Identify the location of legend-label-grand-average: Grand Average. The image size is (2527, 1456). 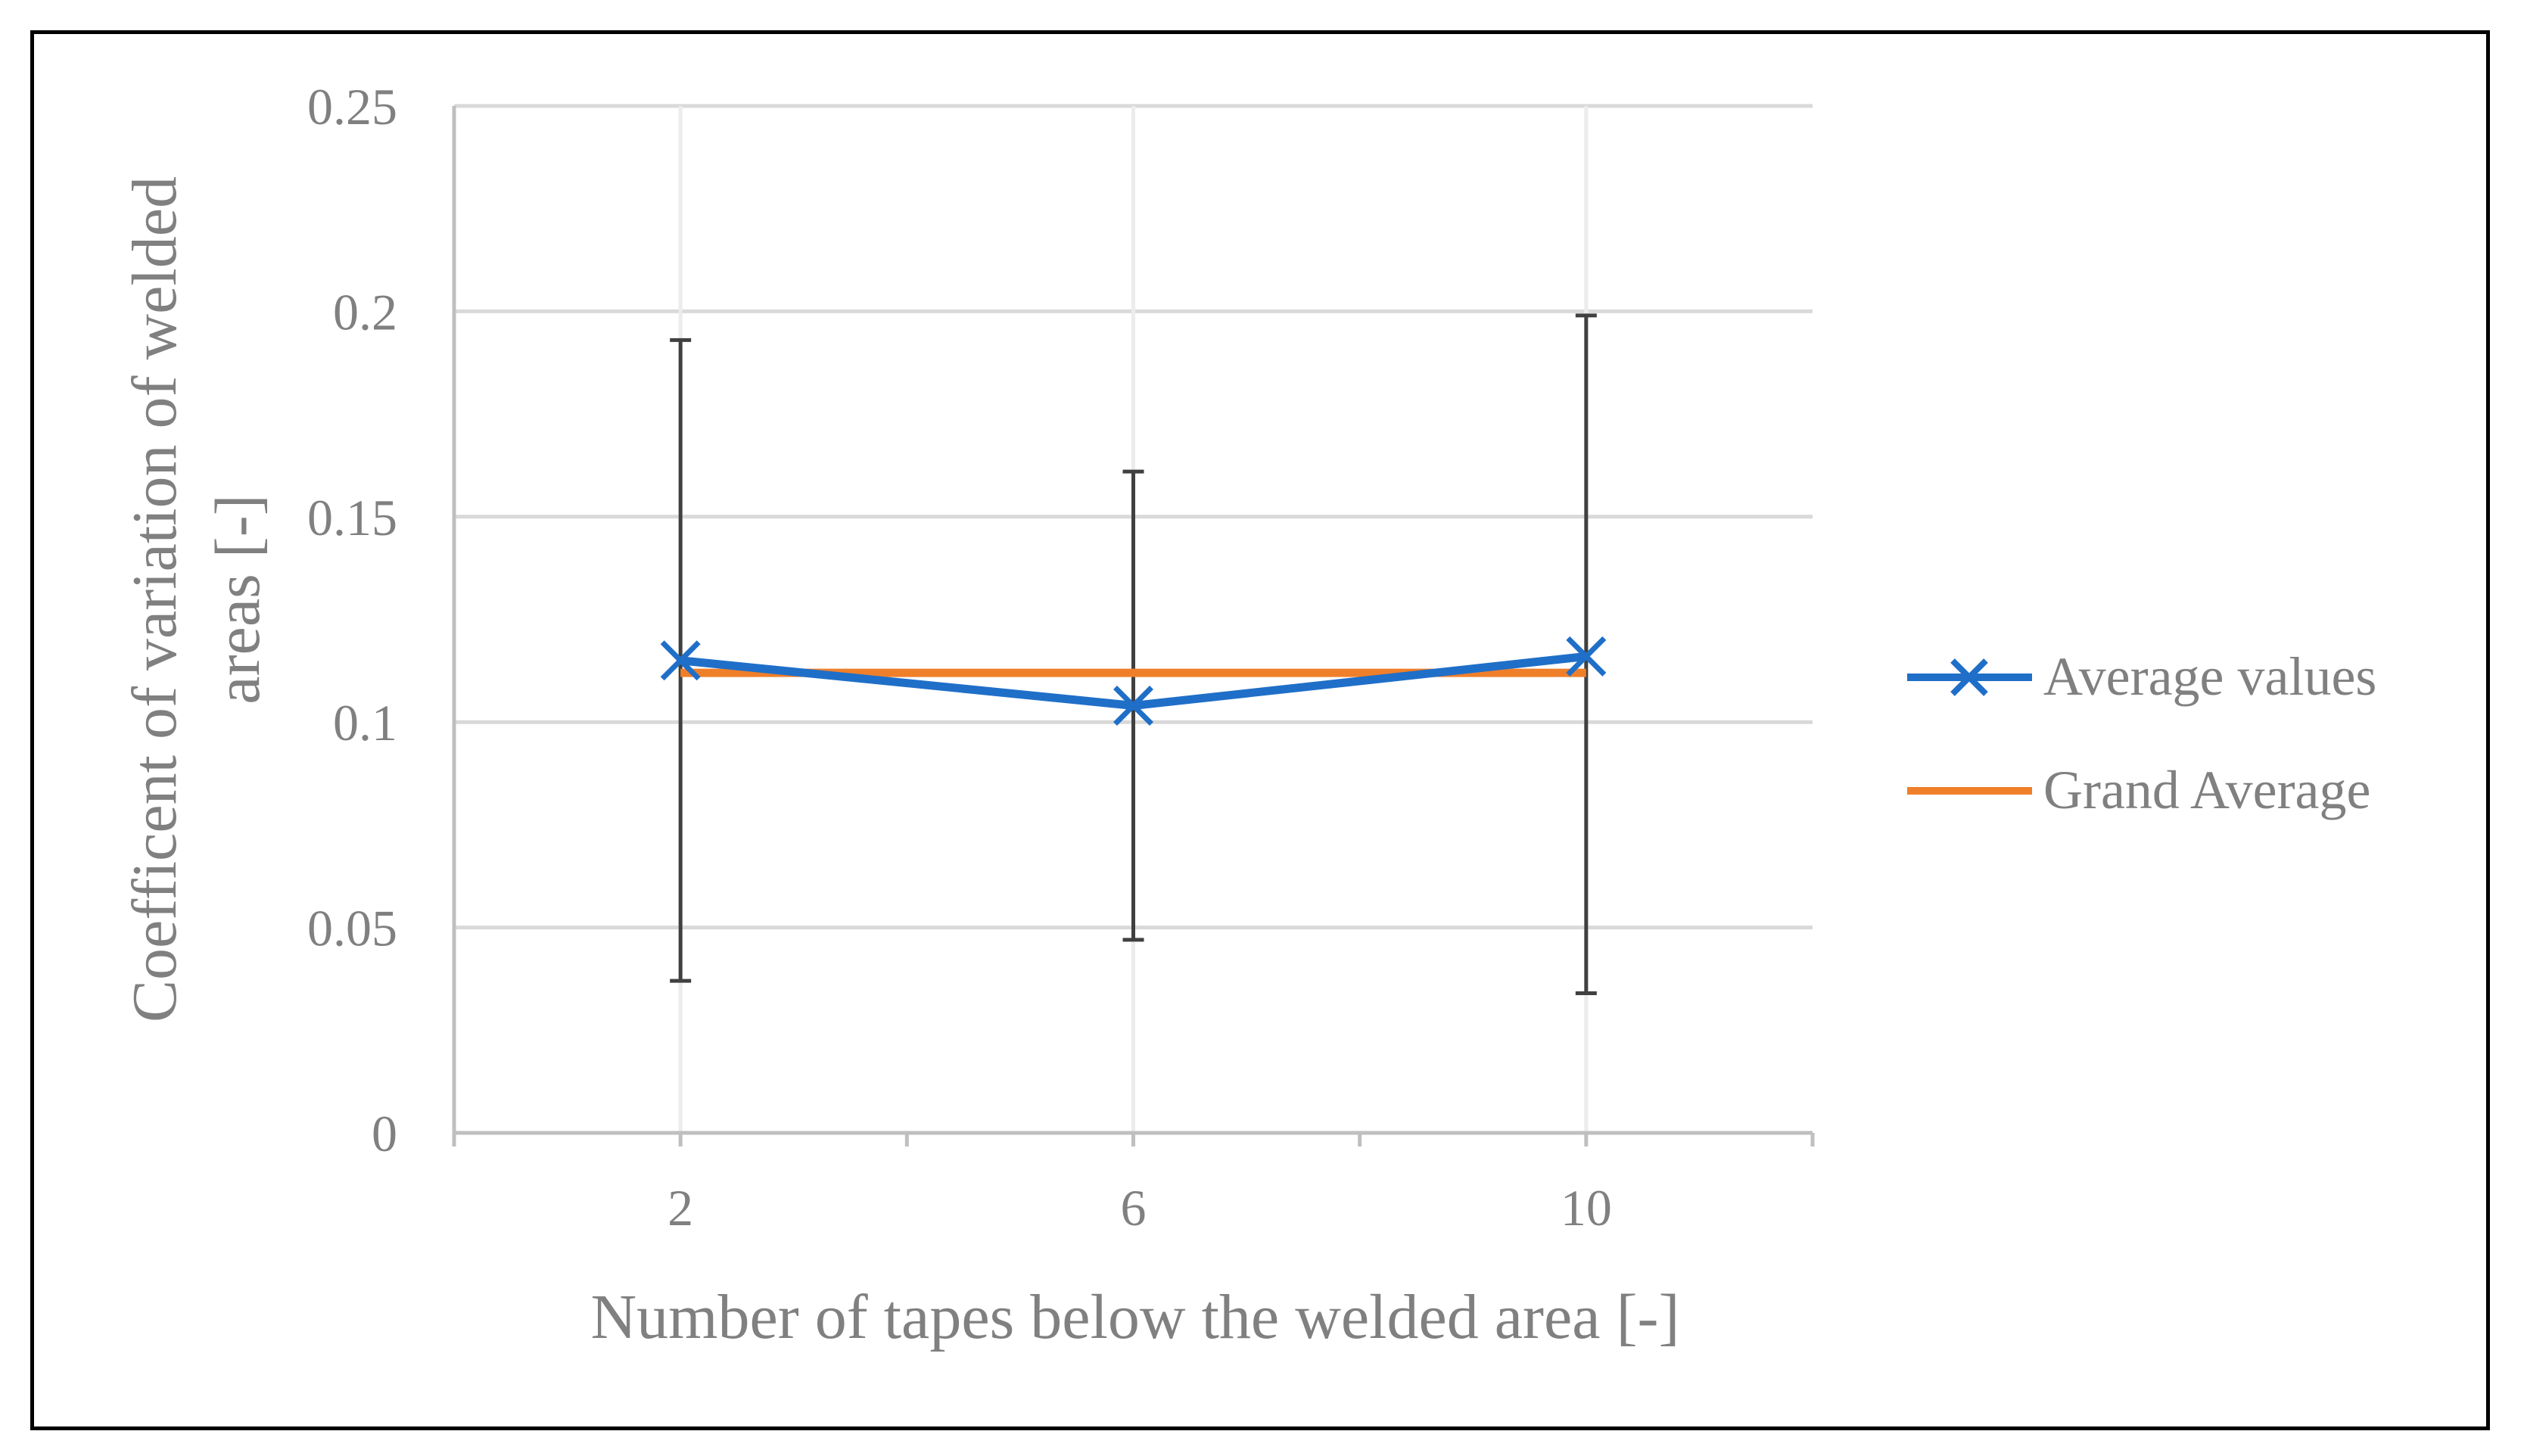
(2206, 790).